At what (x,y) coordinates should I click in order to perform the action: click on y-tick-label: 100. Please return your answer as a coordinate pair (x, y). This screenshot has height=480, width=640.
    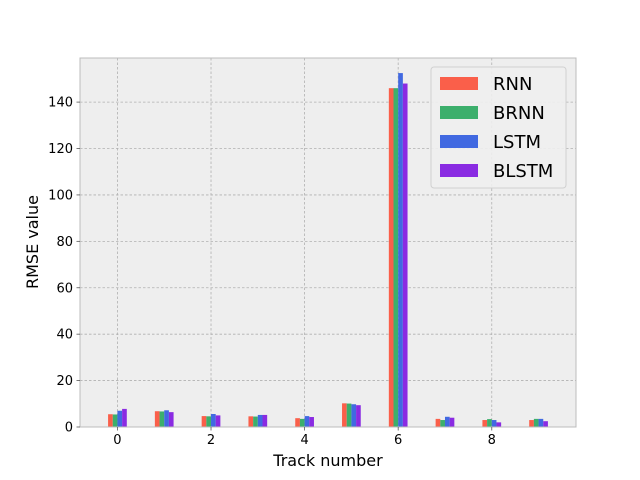
    Looking at the image, I should click on (60, 195).